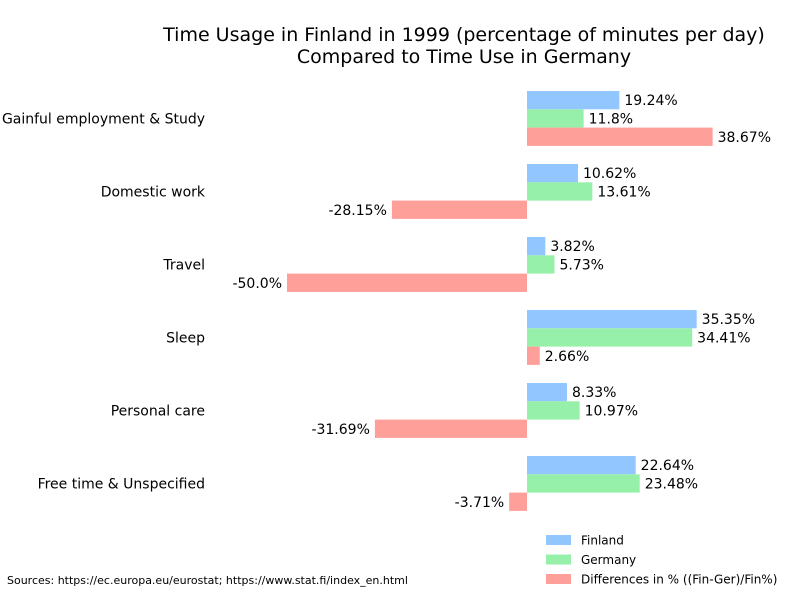  I want to click on data-label: -31.69%, so click(340, 430).